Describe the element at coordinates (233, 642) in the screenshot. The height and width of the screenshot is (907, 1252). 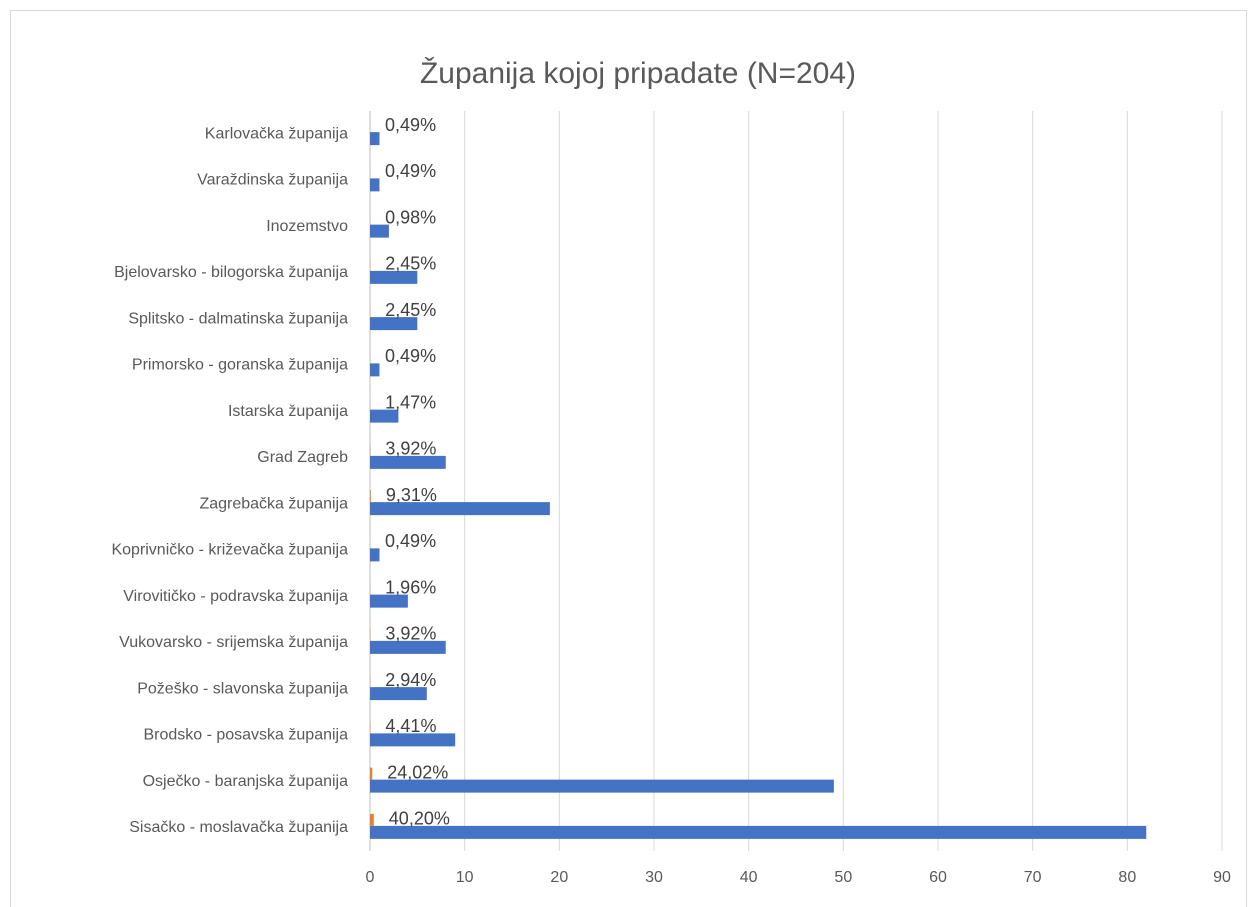
I see `y-tick-label: Vukovarsko - srijemska županija` at that location.